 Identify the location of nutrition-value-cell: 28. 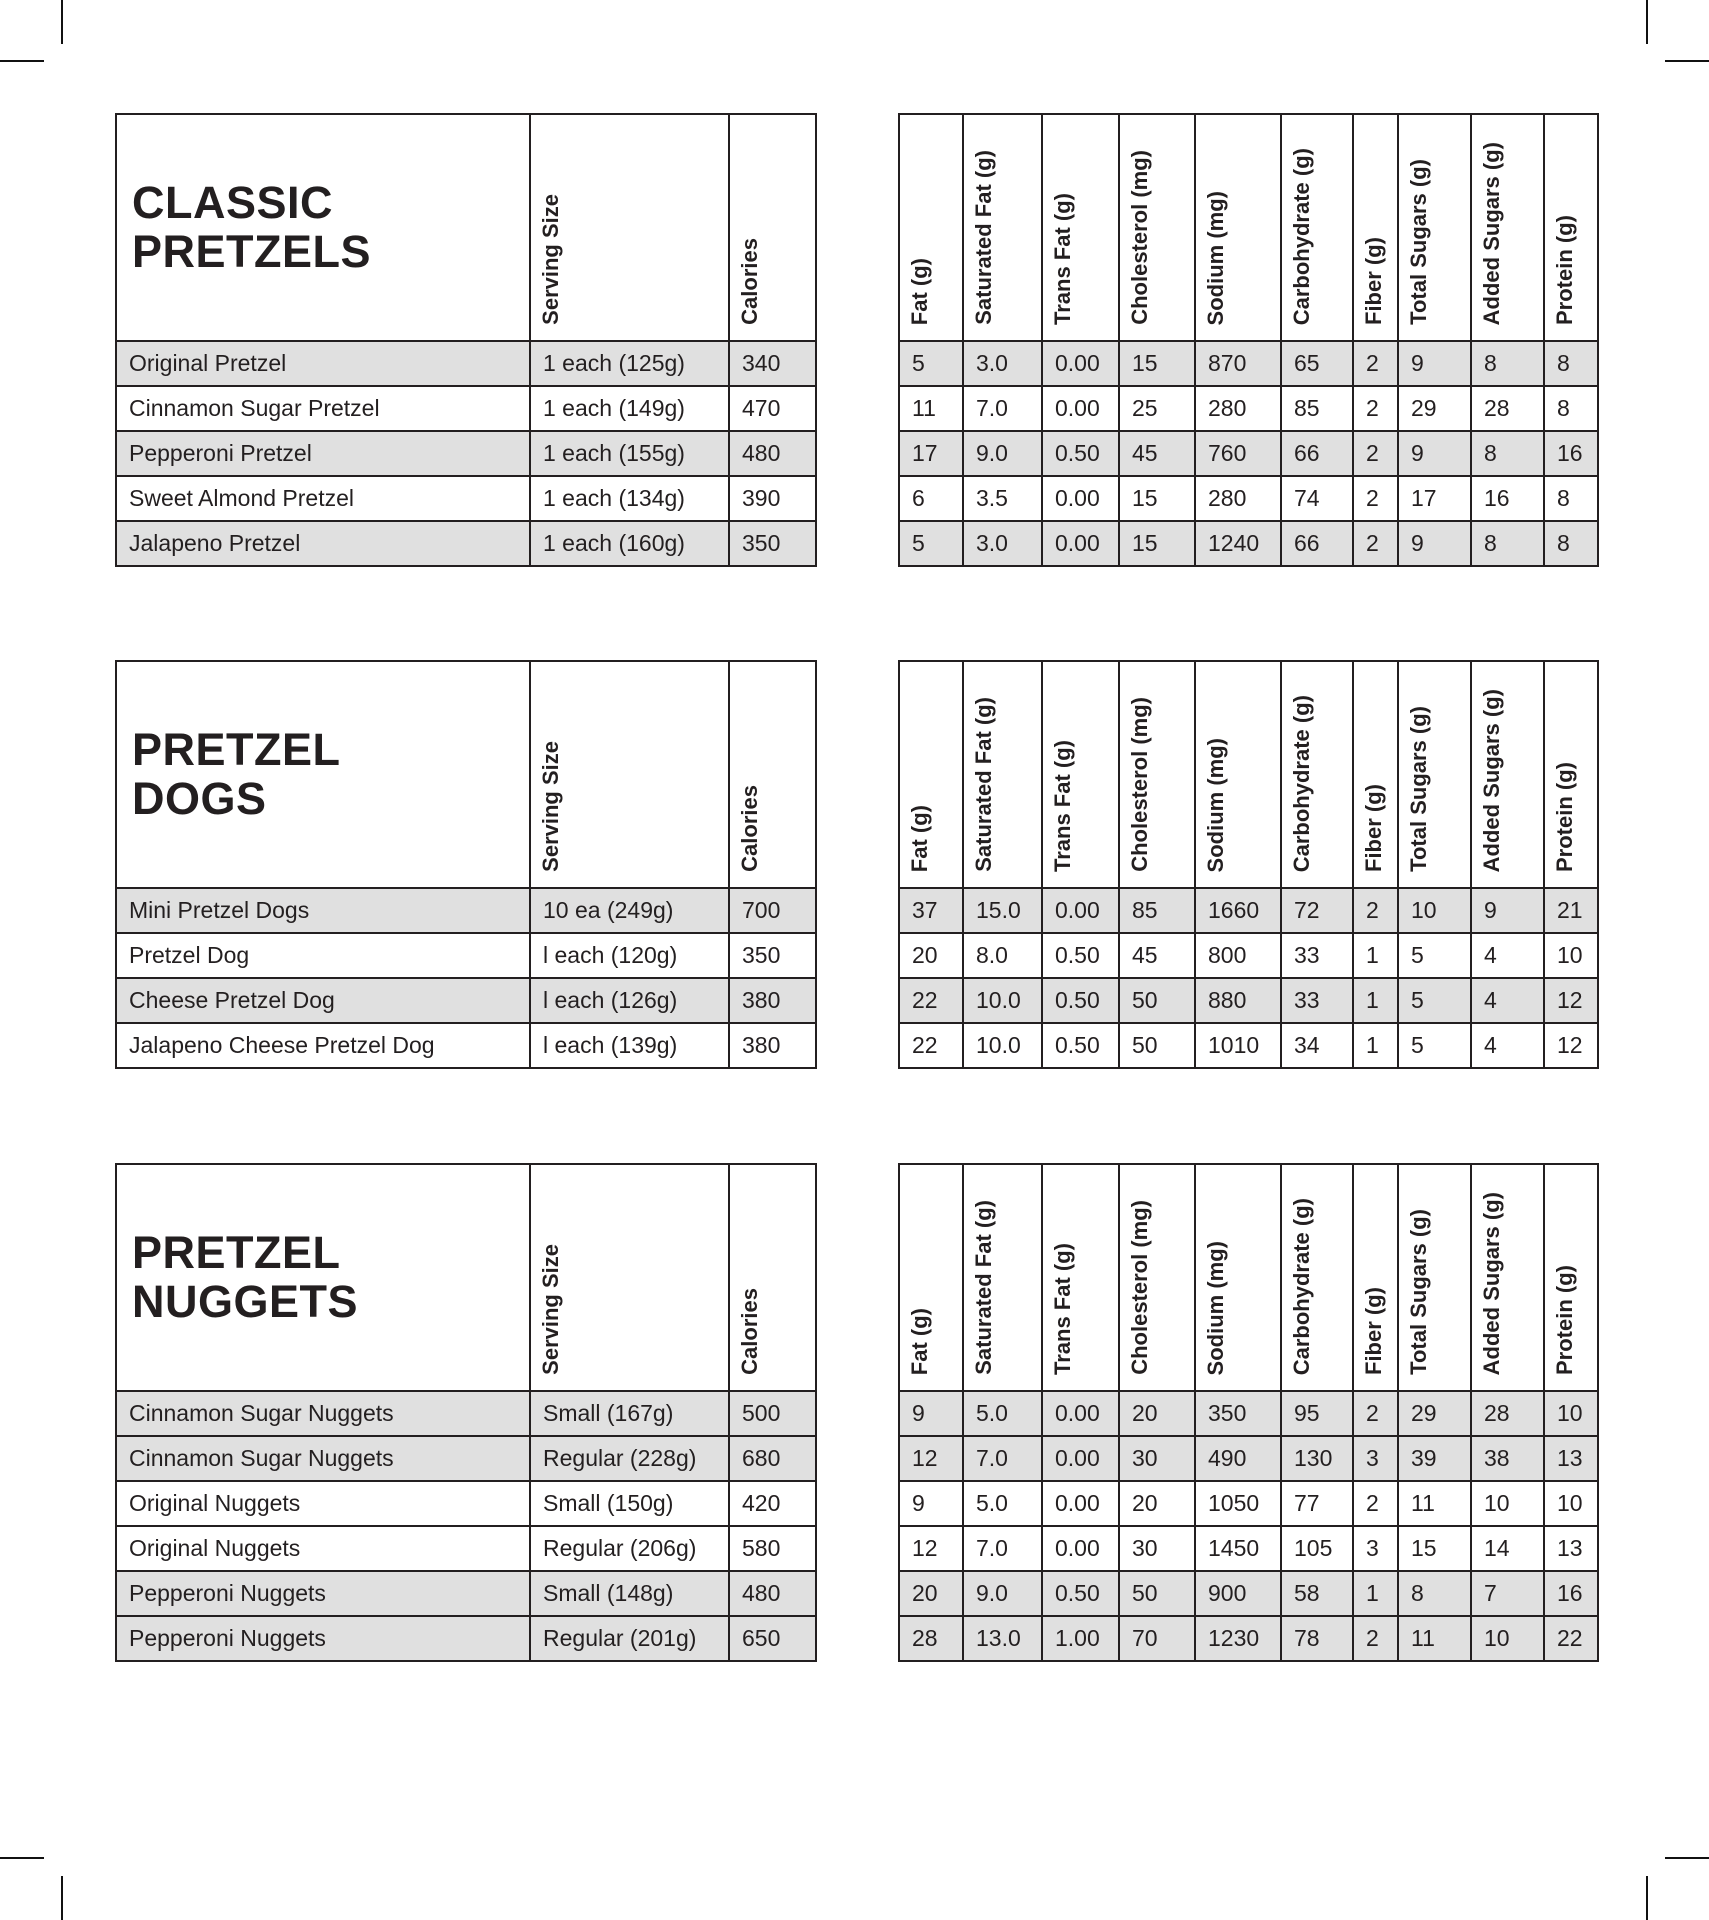
(931, 1638).